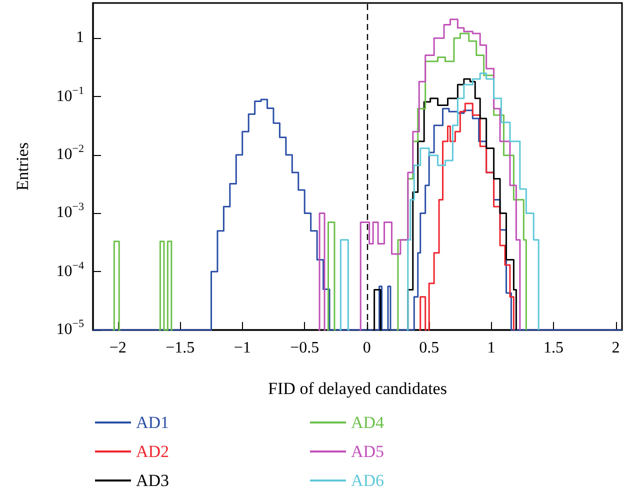 This screenshot has height=496, width=626. Describe the element at coordinates (180, 348) in the screenshot. I see `x-tick-label: −1.5` at that location.